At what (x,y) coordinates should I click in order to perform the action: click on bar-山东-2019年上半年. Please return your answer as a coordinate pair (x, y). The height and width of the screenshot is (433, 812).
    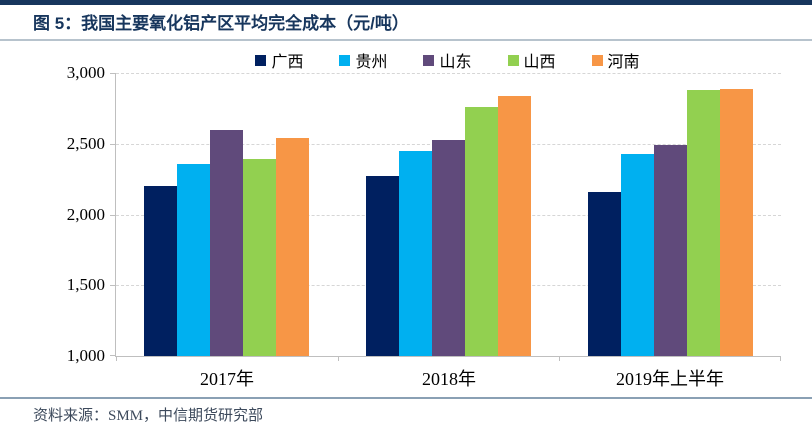
    Looking at the image, I should click on (670, 250).